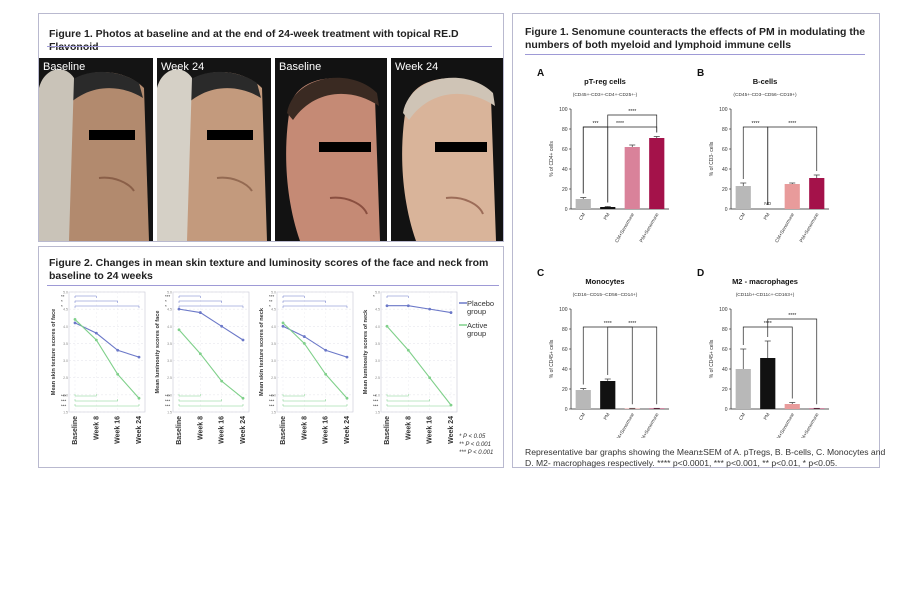 This screenshot has width=900, height=600. Describe the element at coordinates (695, 54) in the screenshot. I see `bar-figure-rule` at that location.